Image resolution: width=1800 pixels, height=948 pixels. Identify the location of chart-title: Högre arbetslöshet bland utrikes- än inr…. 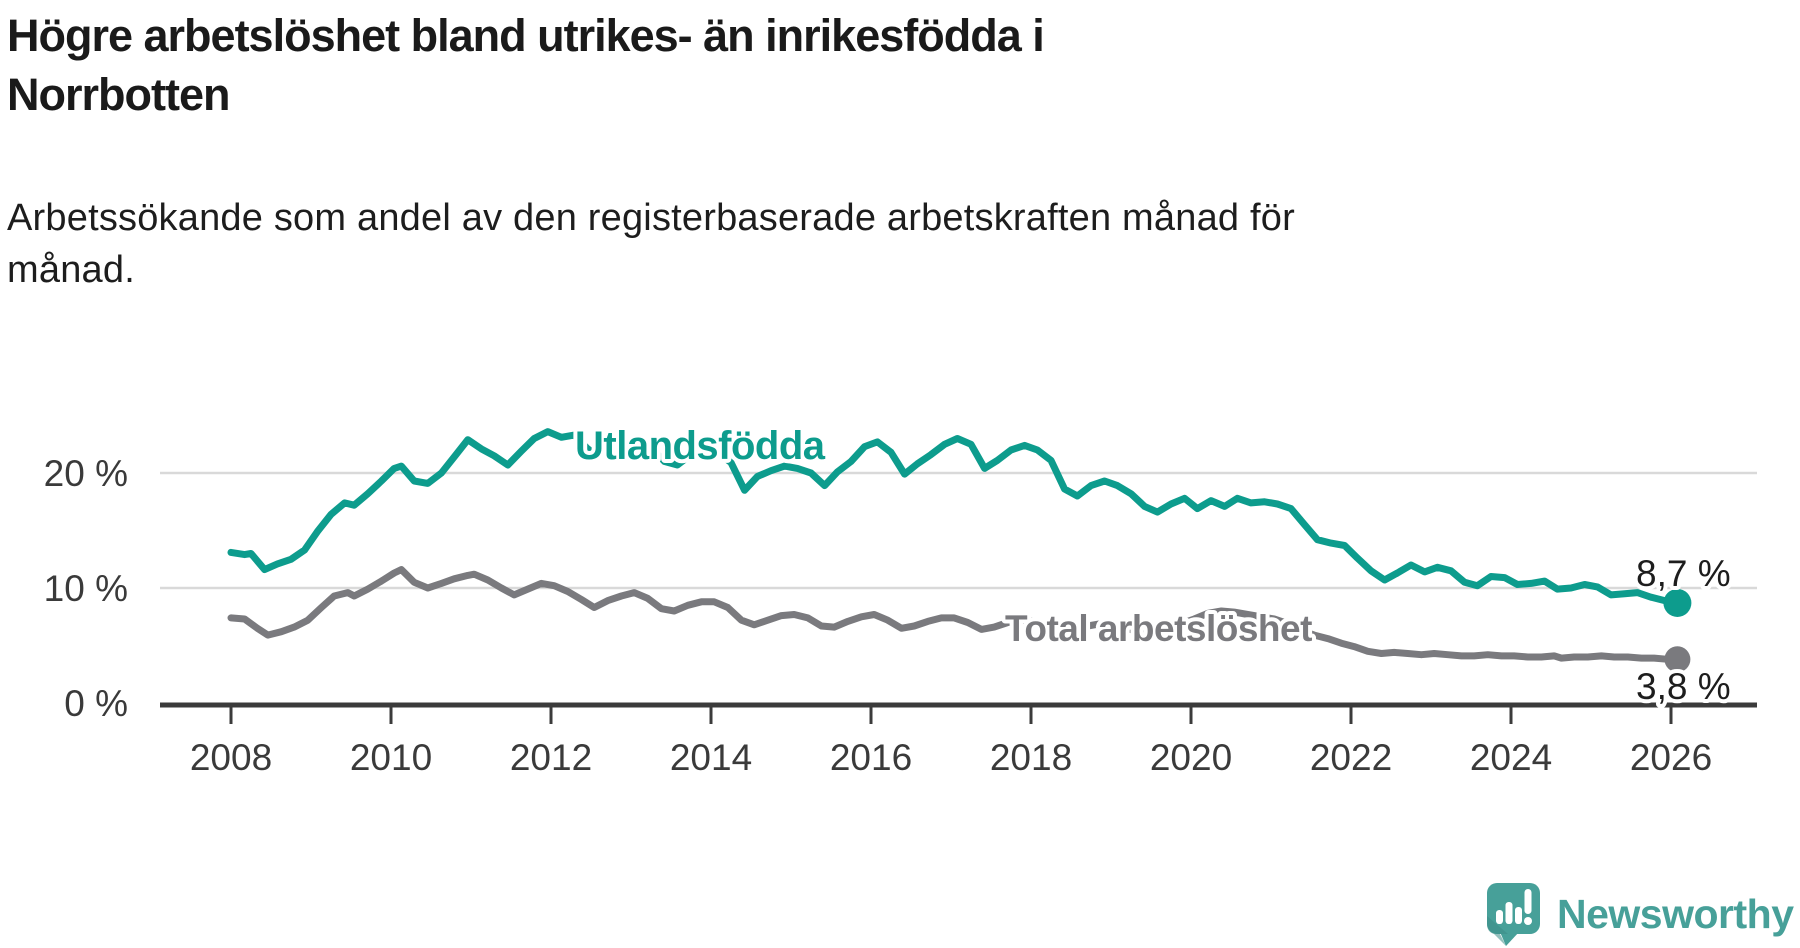
(707, 65).